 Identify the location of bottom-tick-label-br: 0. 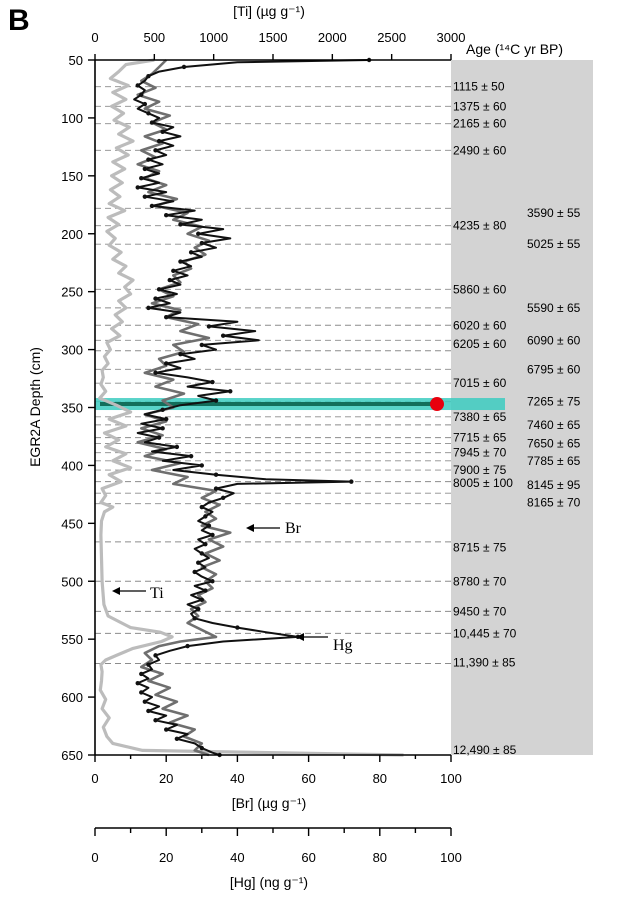
(94, 778).